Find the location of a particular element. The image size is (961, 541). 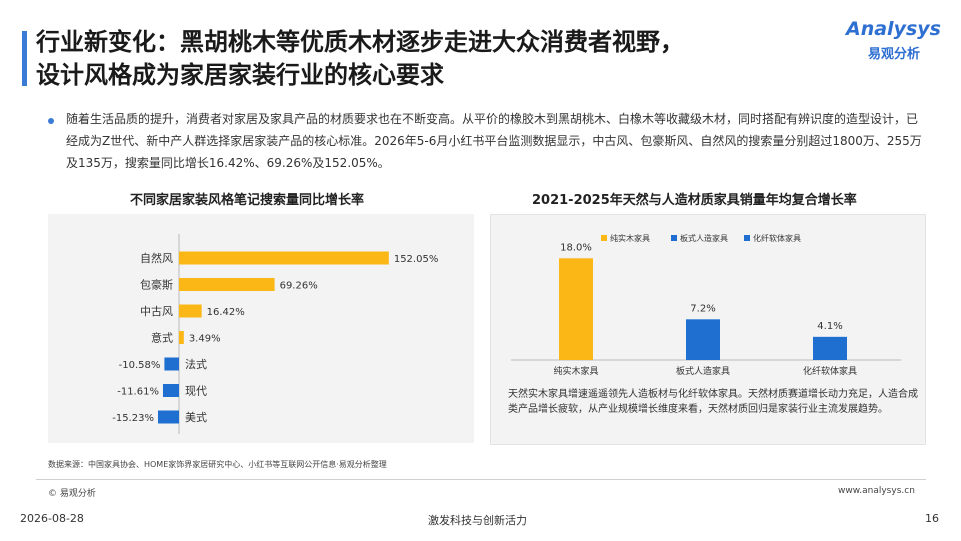

category-label: 板式人造家具 is located at coordinates (703, 371).